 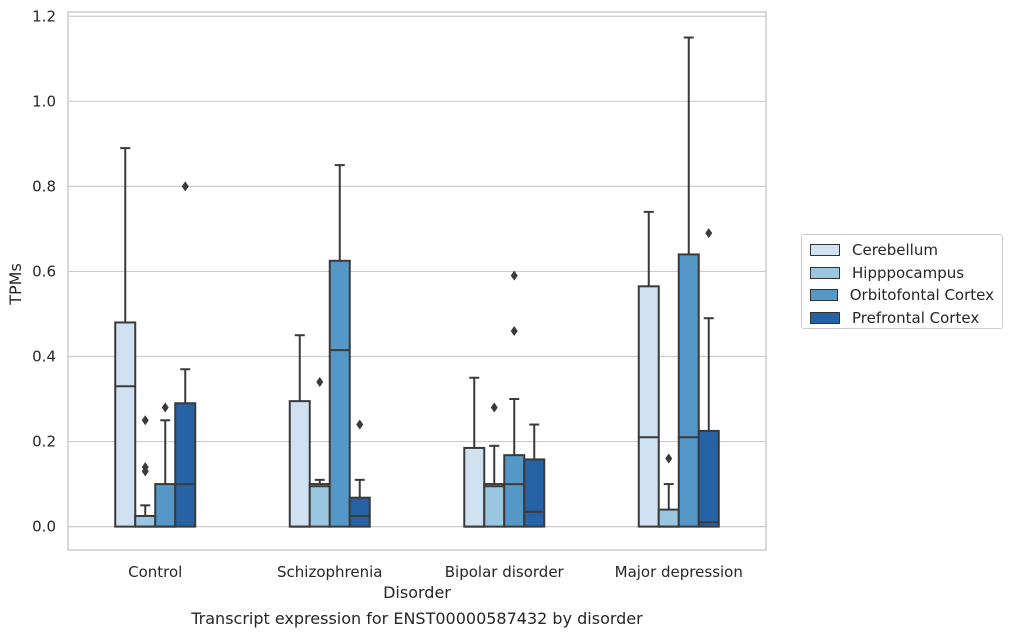 I want to click on legend-item: Cerebellum, so click(x=902, y=250).